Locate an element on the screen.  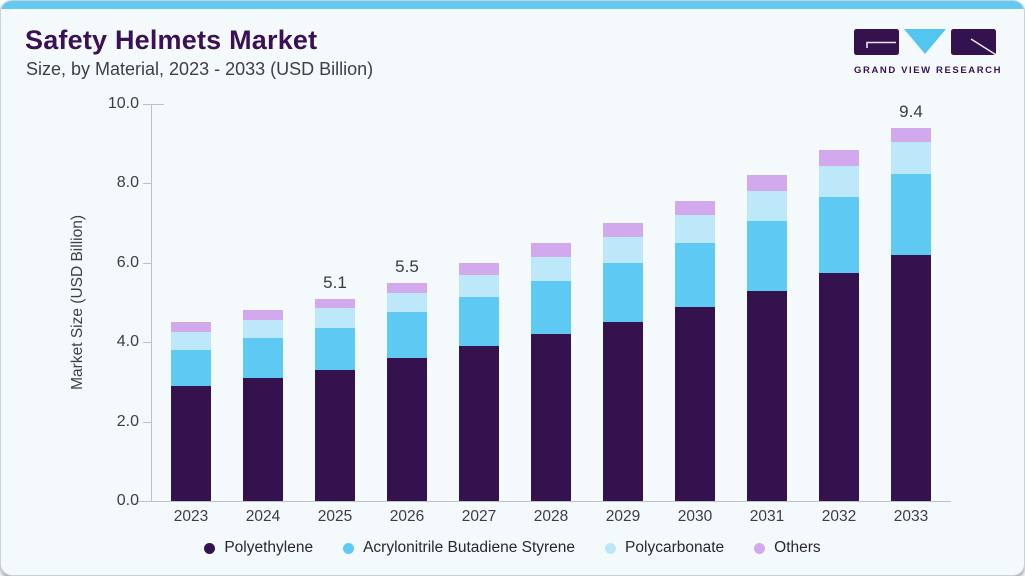
x-axis-line is located at coordinates (544, 501).